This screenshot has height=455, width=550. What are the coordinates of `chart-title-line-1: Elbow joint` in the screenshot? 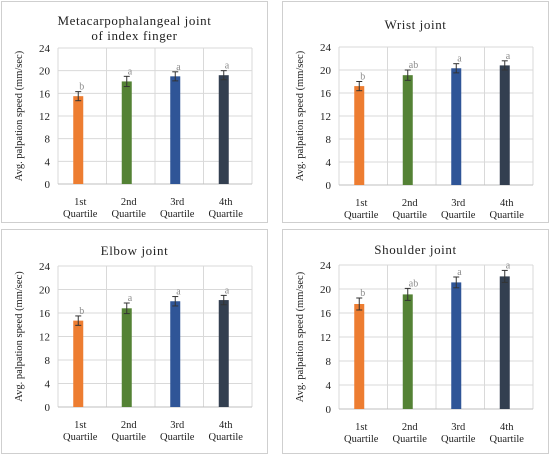 It's located at (134, 250).